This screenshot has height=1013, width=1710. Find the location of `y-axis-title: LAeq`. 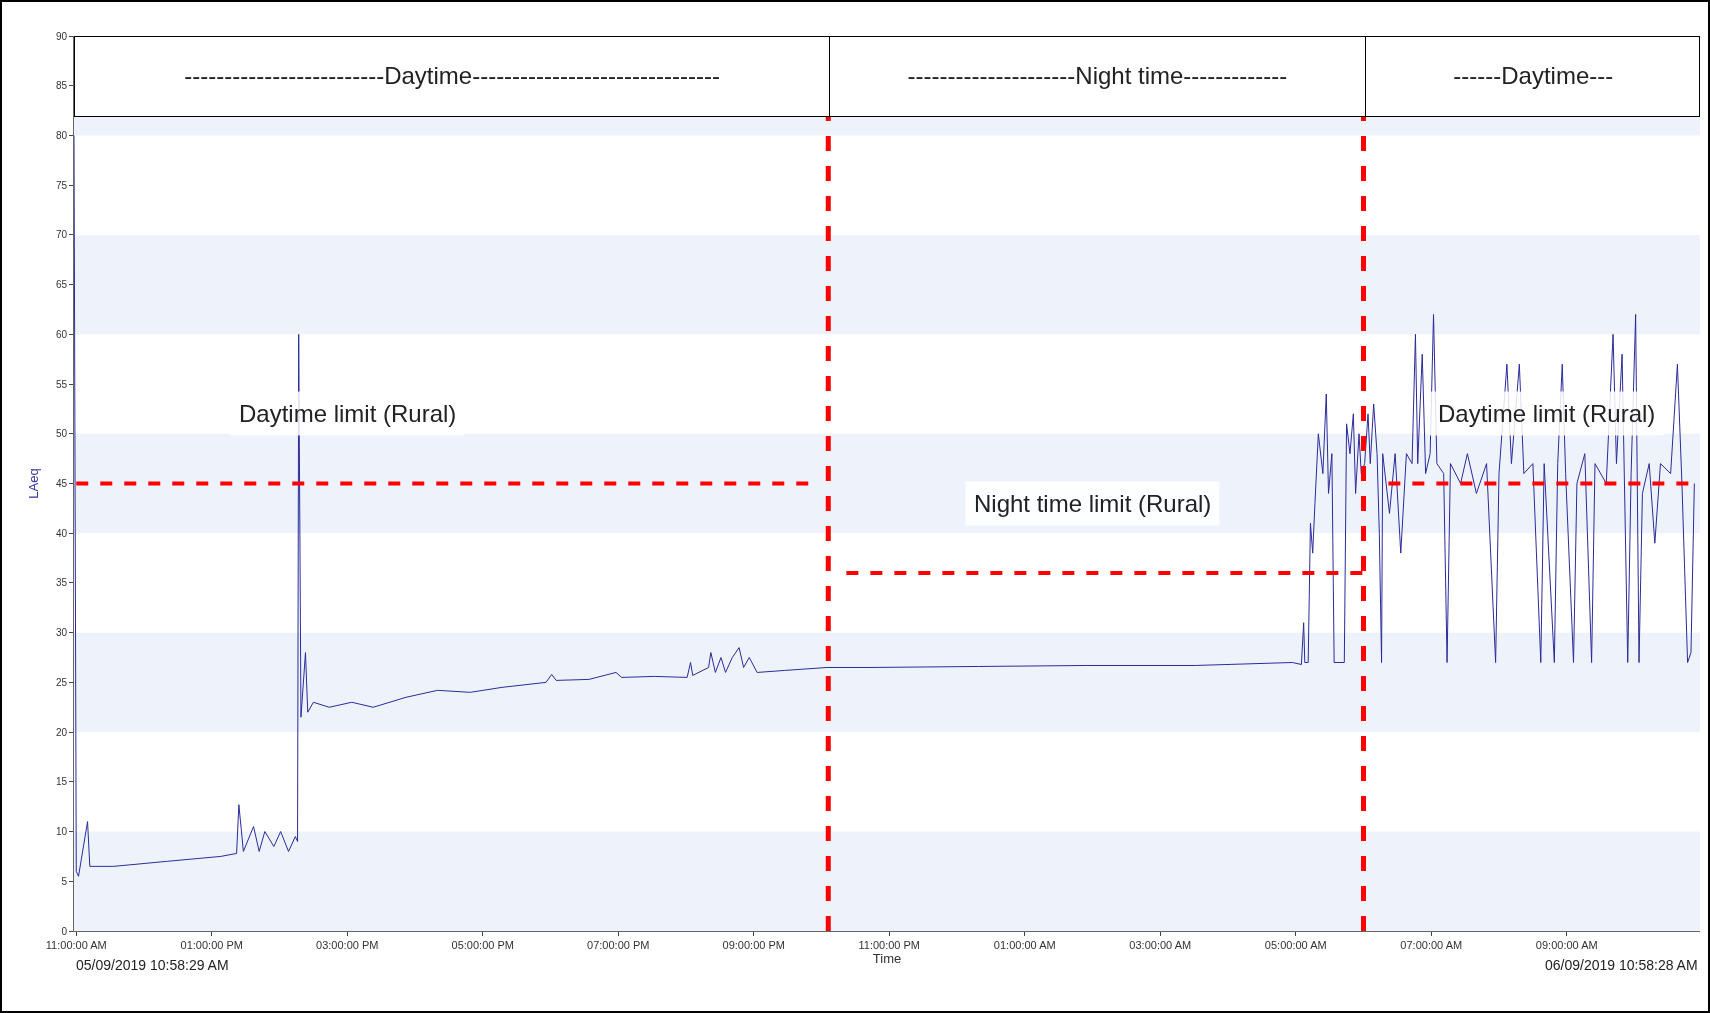

y-axis-title: LAeq is located at coordinates (33, 483).